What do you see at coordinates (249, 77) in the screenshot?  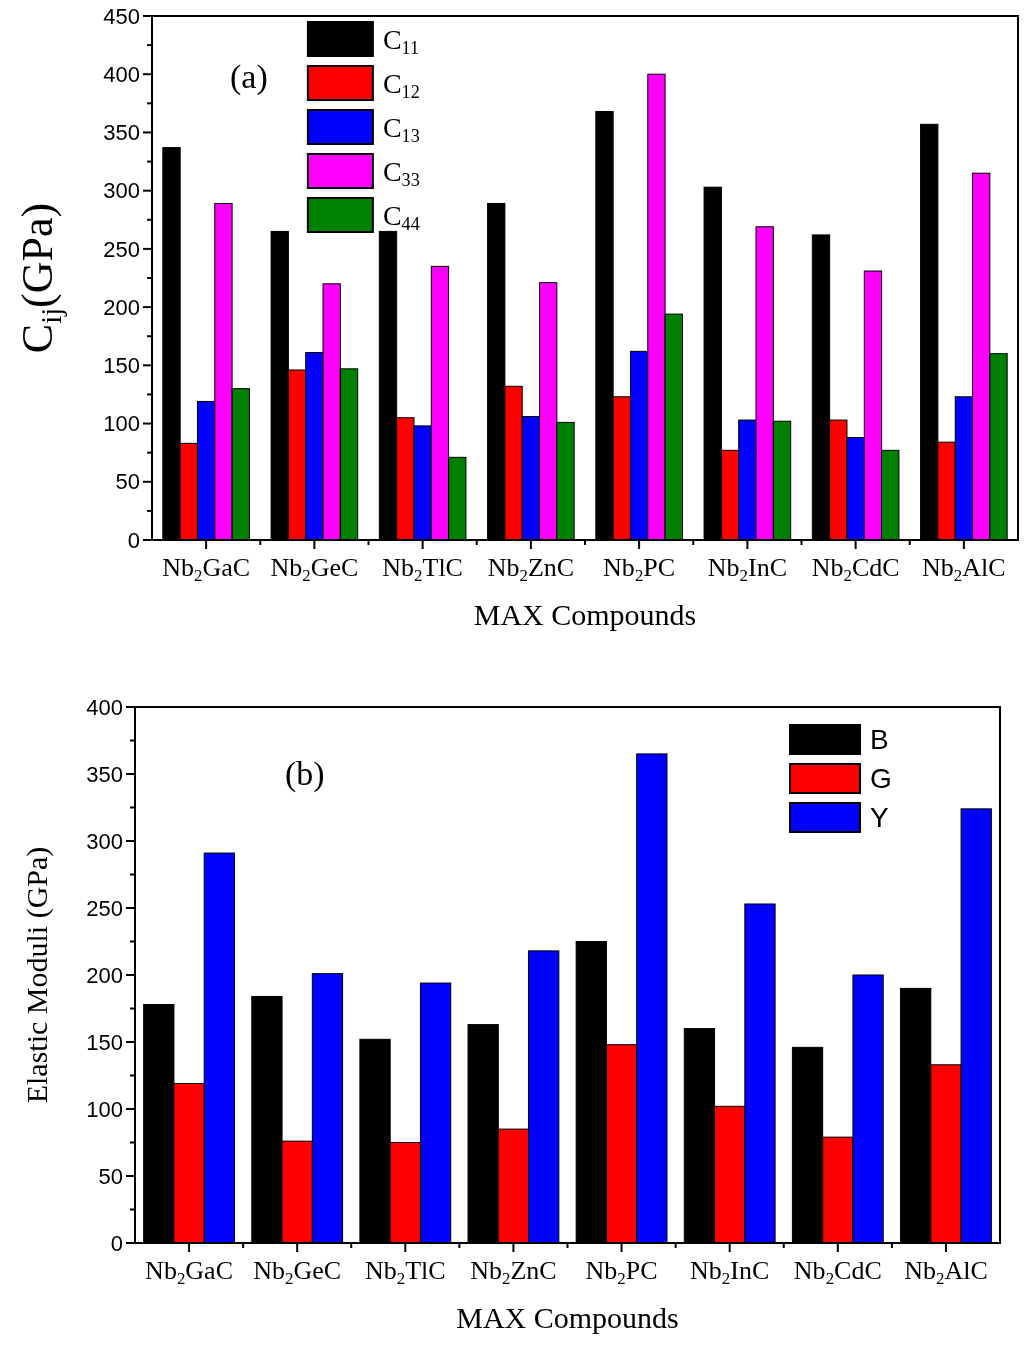 I see `annotation: (a)` at bounding box center [249, 77].